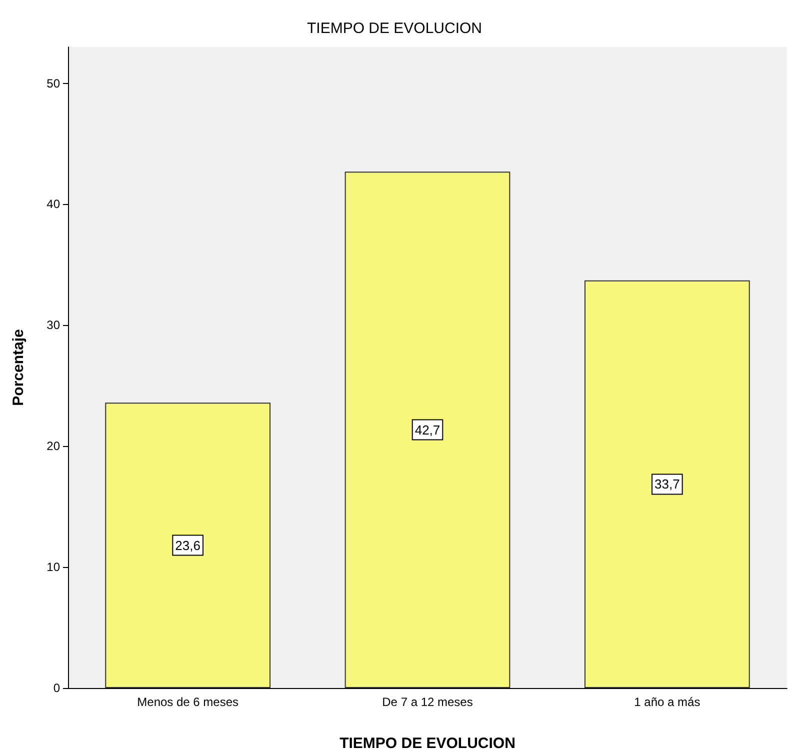 This screenshot has height=756, width=789. I want to click on y-axis-title: Porcentaje, so click(18, 367).